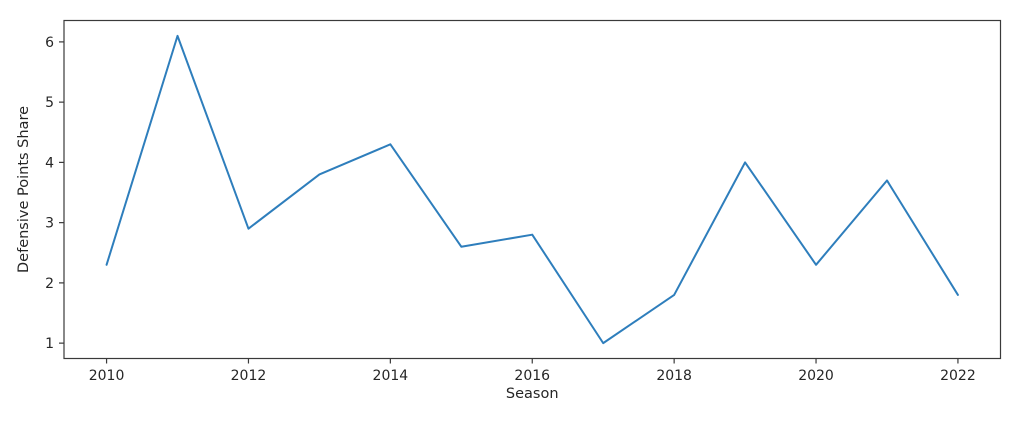 The width and height of the screenshot is (1024, 421). I want to click on x-tick-label: 2020, so click(816, 376).